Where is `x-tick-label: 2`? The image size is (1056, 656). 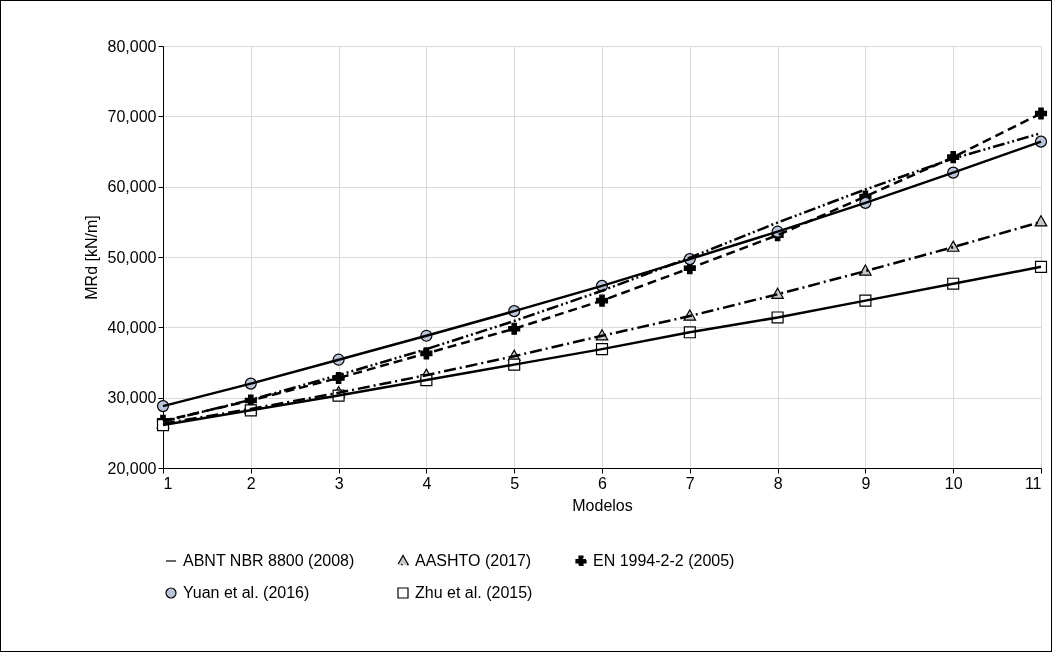
x-tick-label: 2 is located at coordinates (251, 483).